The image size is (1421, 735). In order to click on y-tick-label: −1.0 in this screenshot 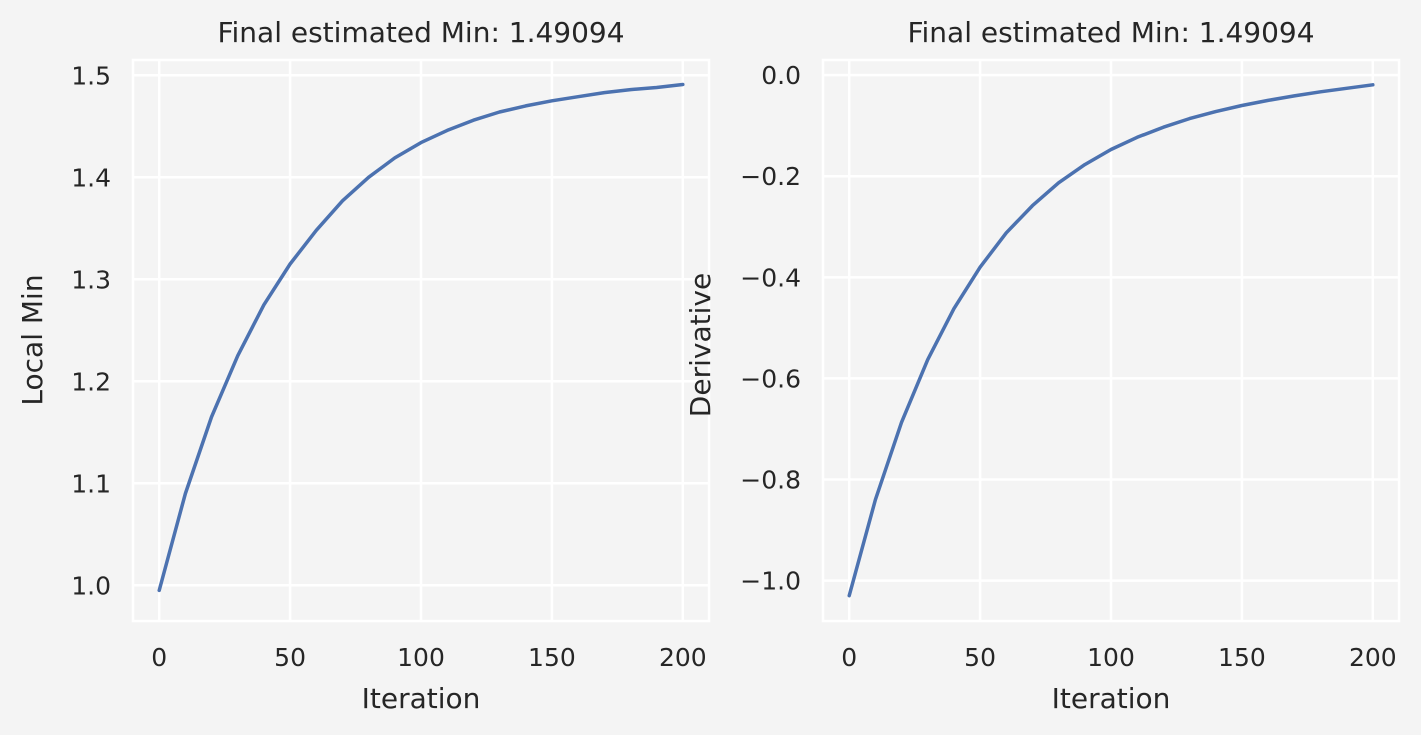, I will do `click(770, 581)`.